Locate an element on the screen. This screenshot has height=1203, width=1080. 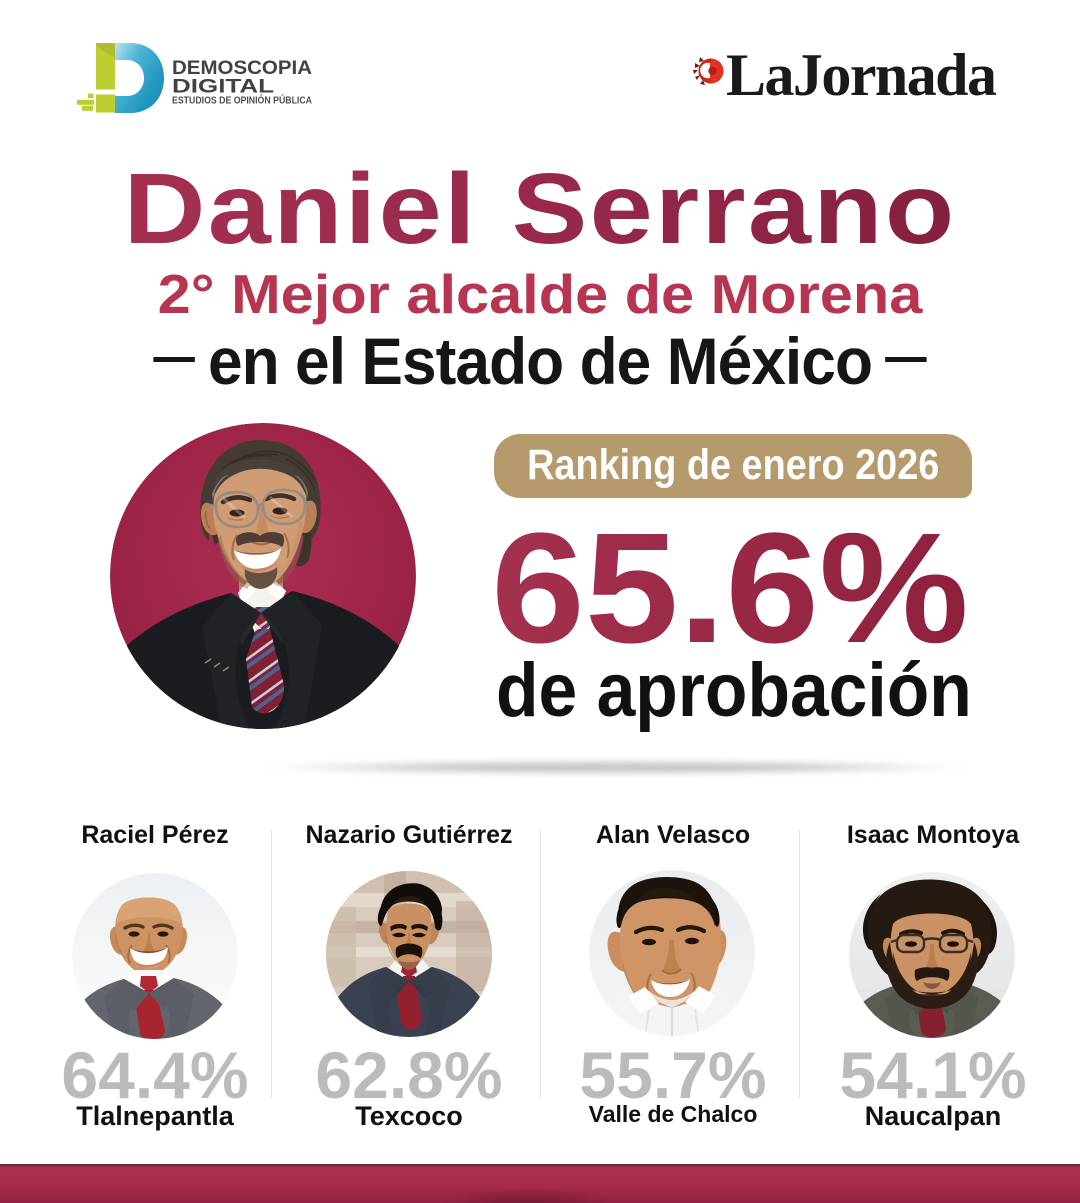
svg-text: ESTUDIOS DE OPINIÓN PÚBLICA is located at coordinates (242, 100).